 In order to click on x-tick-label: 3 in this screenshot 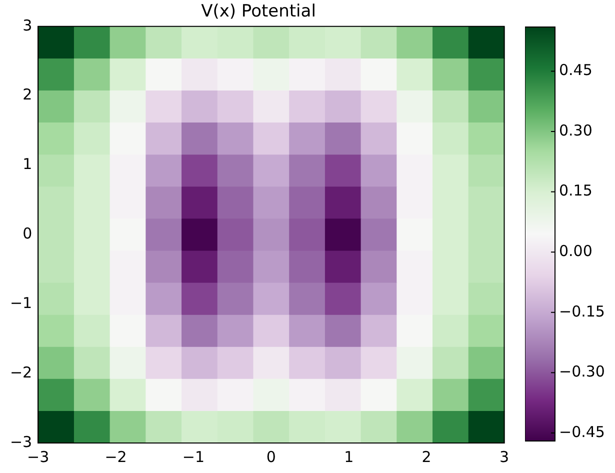, I will do `click(504, 457)`.